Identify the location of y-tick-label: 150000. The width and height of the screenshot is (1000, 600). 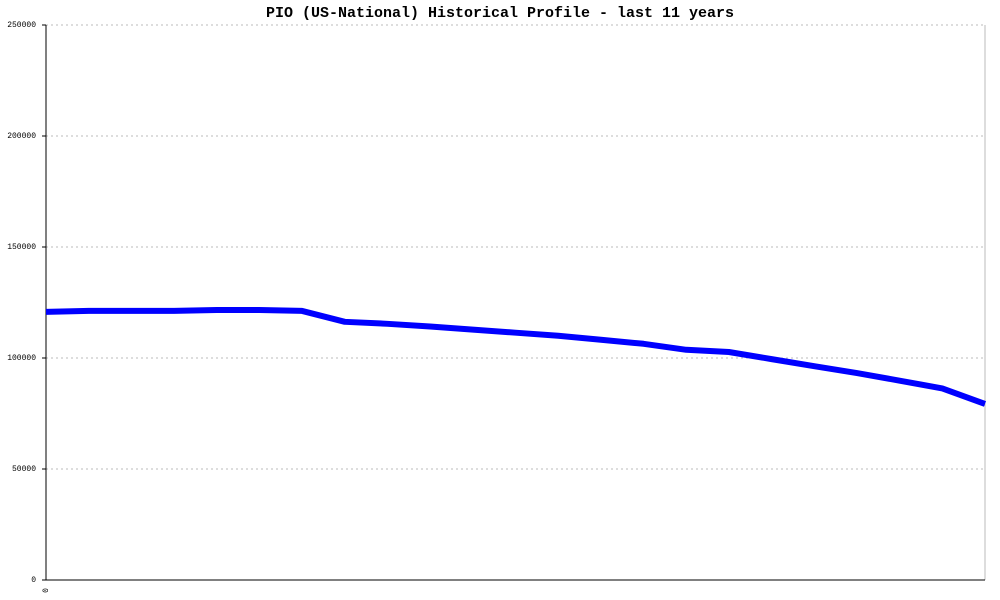
(21, 247).